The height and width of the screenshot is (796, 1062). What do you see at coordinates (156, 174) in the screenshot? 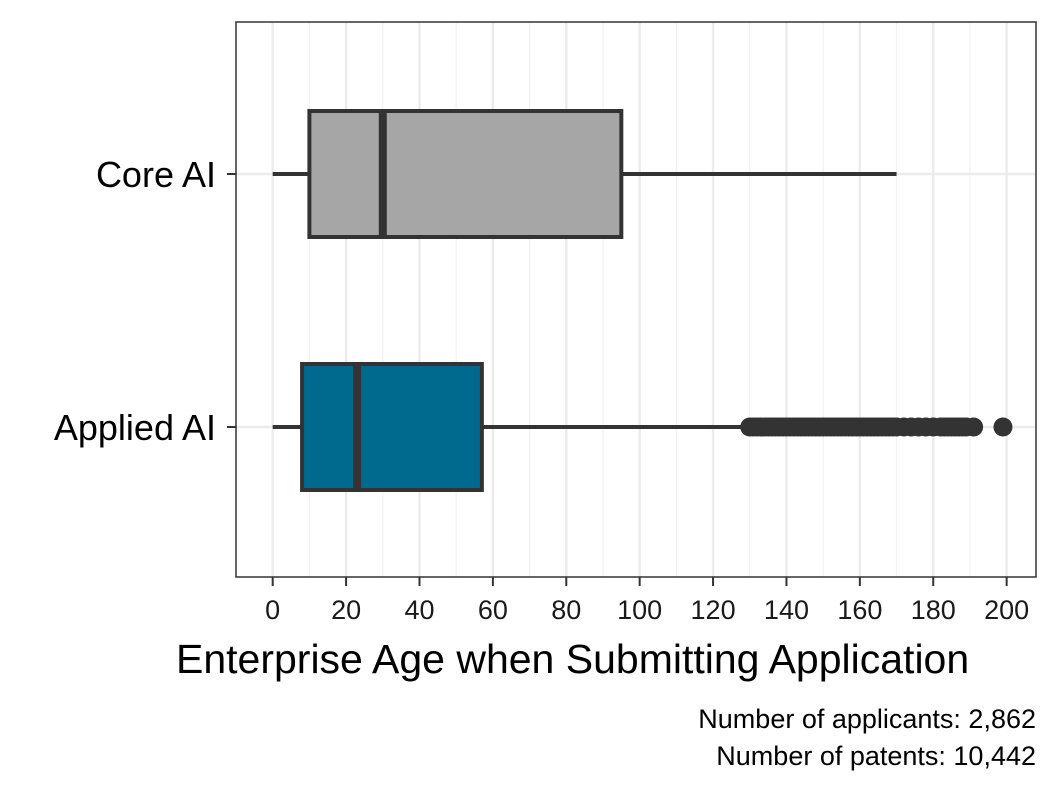
I see `y-tick-label: Core AI` at bounding box center [156, 174].